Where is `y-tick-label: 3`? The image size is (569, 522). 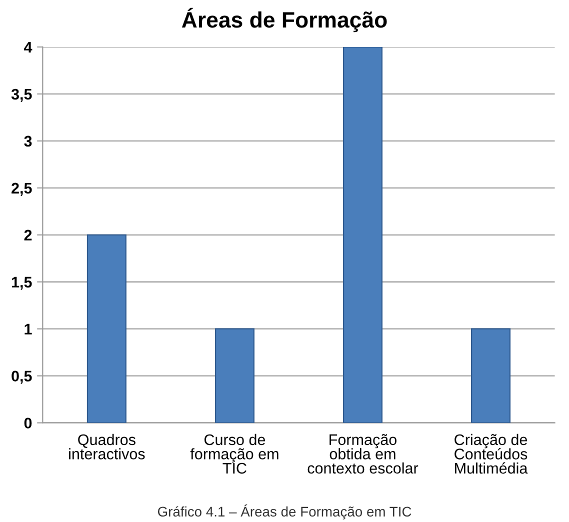 y-tick-label: 3 is located at coordinates (28, 141).